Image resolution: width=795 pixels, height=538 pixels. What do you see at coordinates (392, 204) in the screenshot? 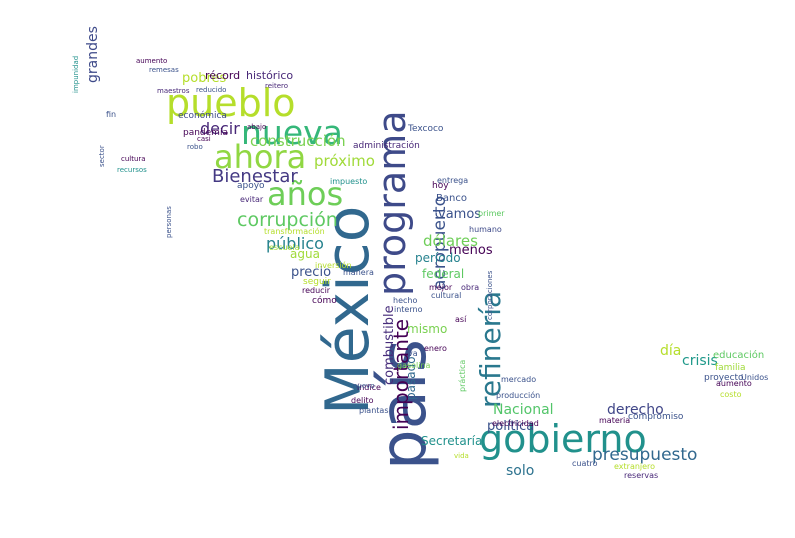
I see `word: programa` at bounding box center [392, 204].